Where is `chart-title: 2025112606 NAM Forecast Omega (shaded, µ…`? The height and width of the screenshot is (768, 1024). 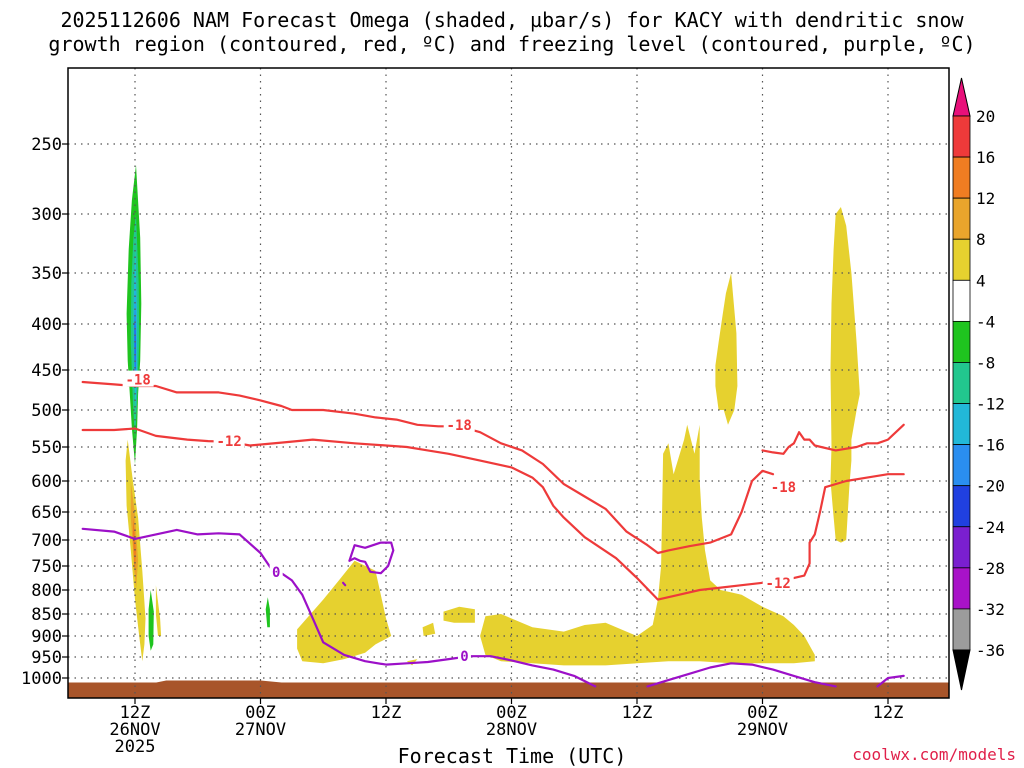 chart-title: 2025112606 NAM Forecast Omega (shaded, µ… is located at coordinates (512, 32).